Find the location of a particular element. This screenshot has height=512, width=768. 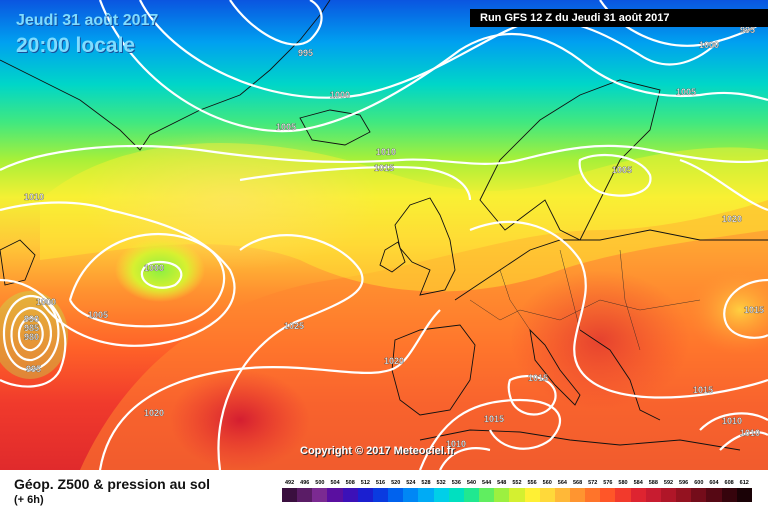

isobar-1020-east is located at coordinates (723, 185).